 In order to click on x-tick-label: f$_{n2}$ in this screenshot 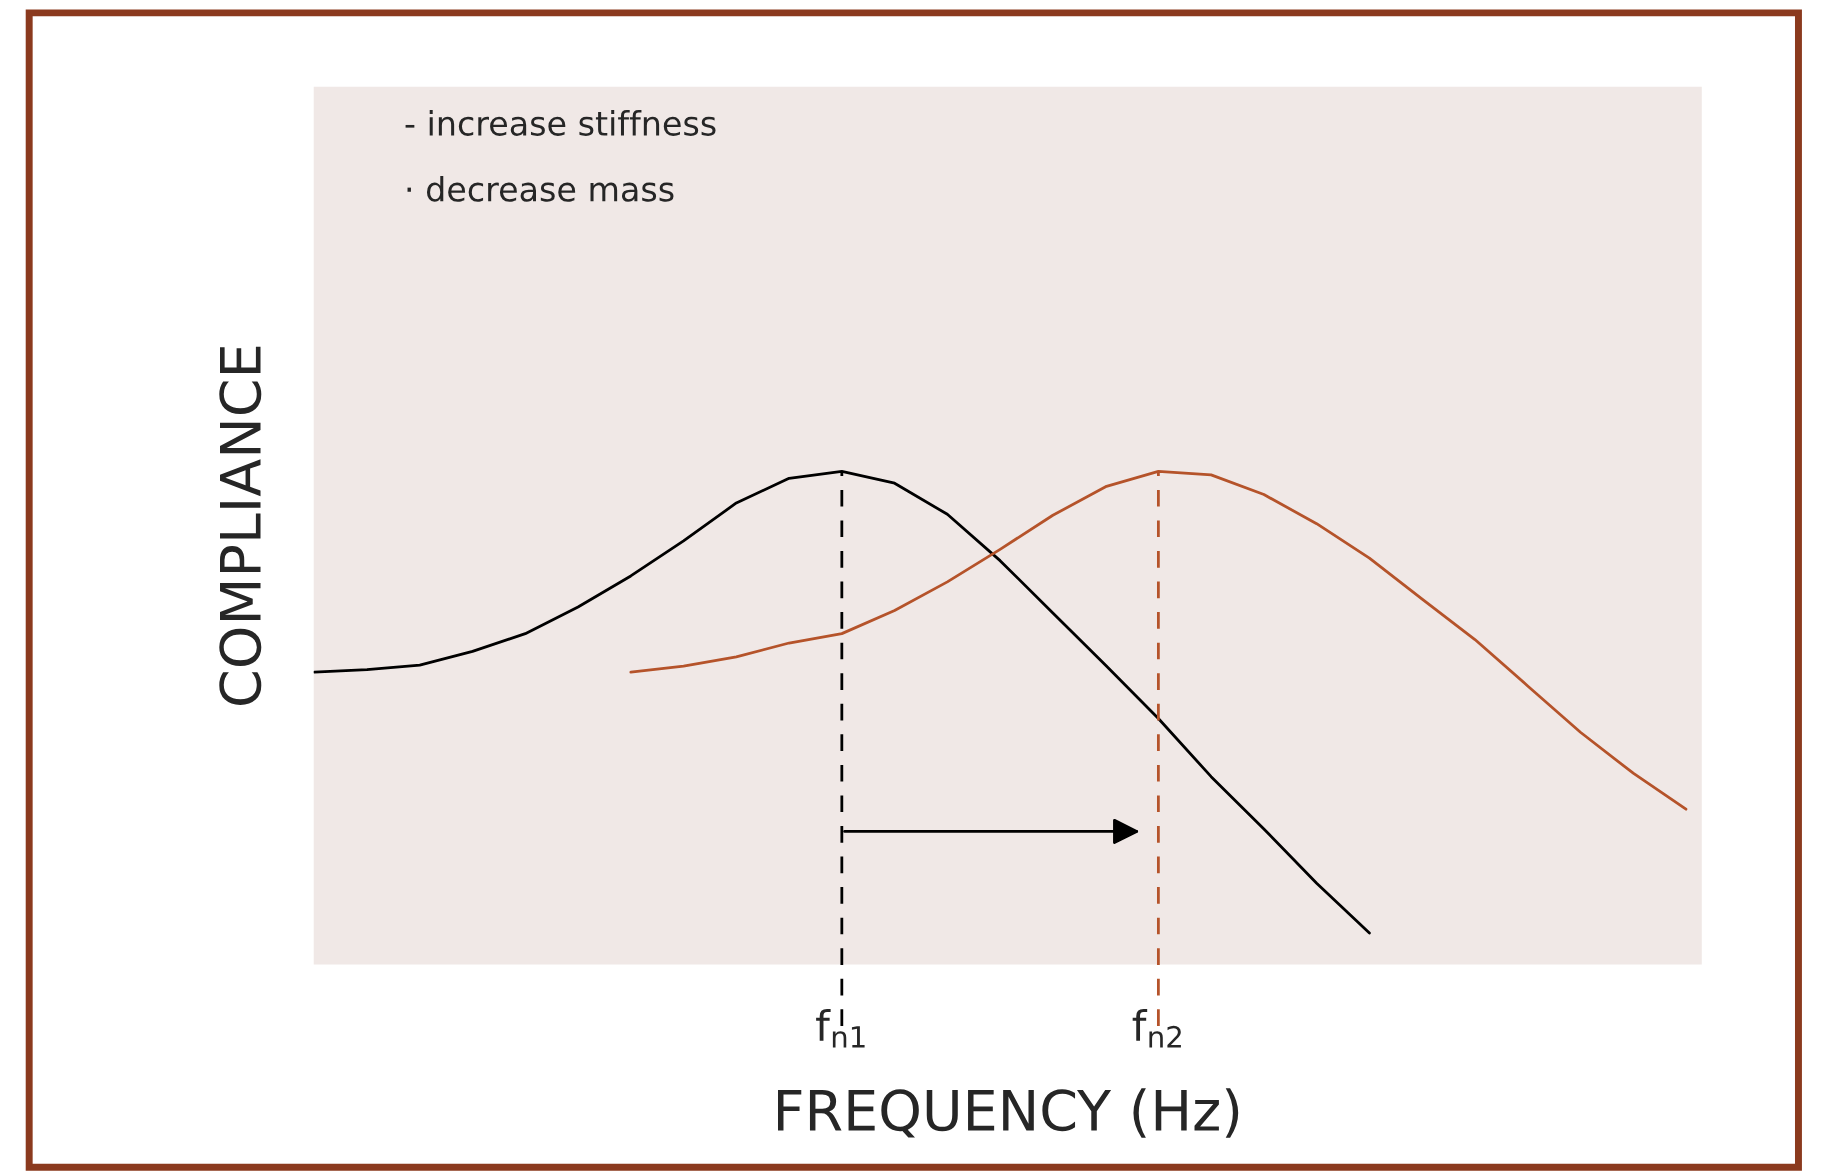, I will do `click(1156, 1028)`.